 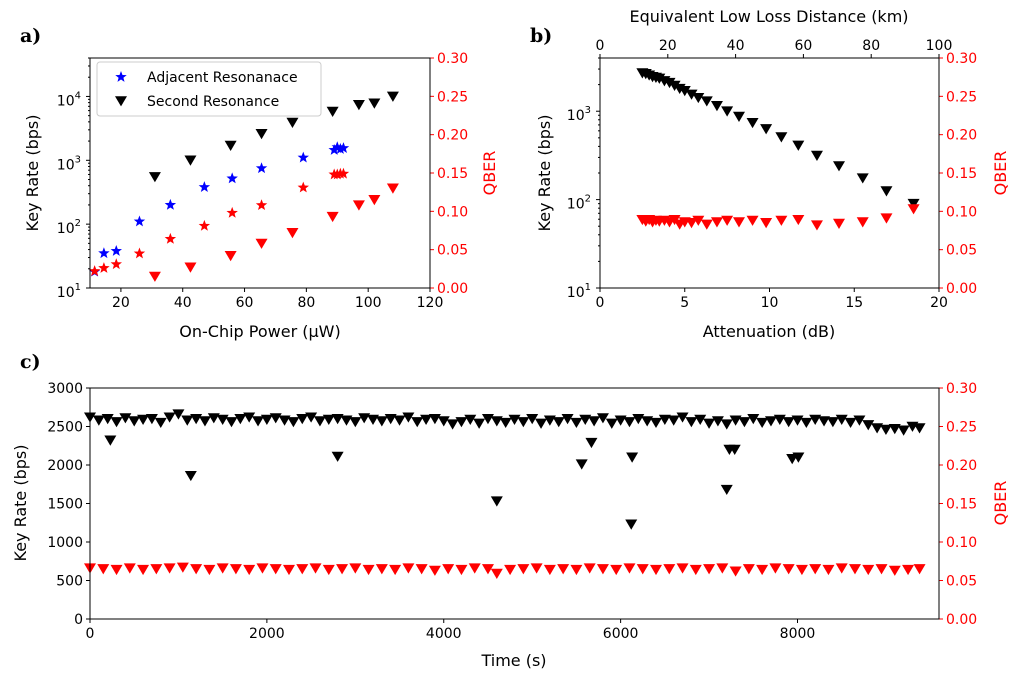 What do you see at coordinates (803, 46) in the screenshot?
I see `x2-tick-label: 60` at bounding box center [803, 46].